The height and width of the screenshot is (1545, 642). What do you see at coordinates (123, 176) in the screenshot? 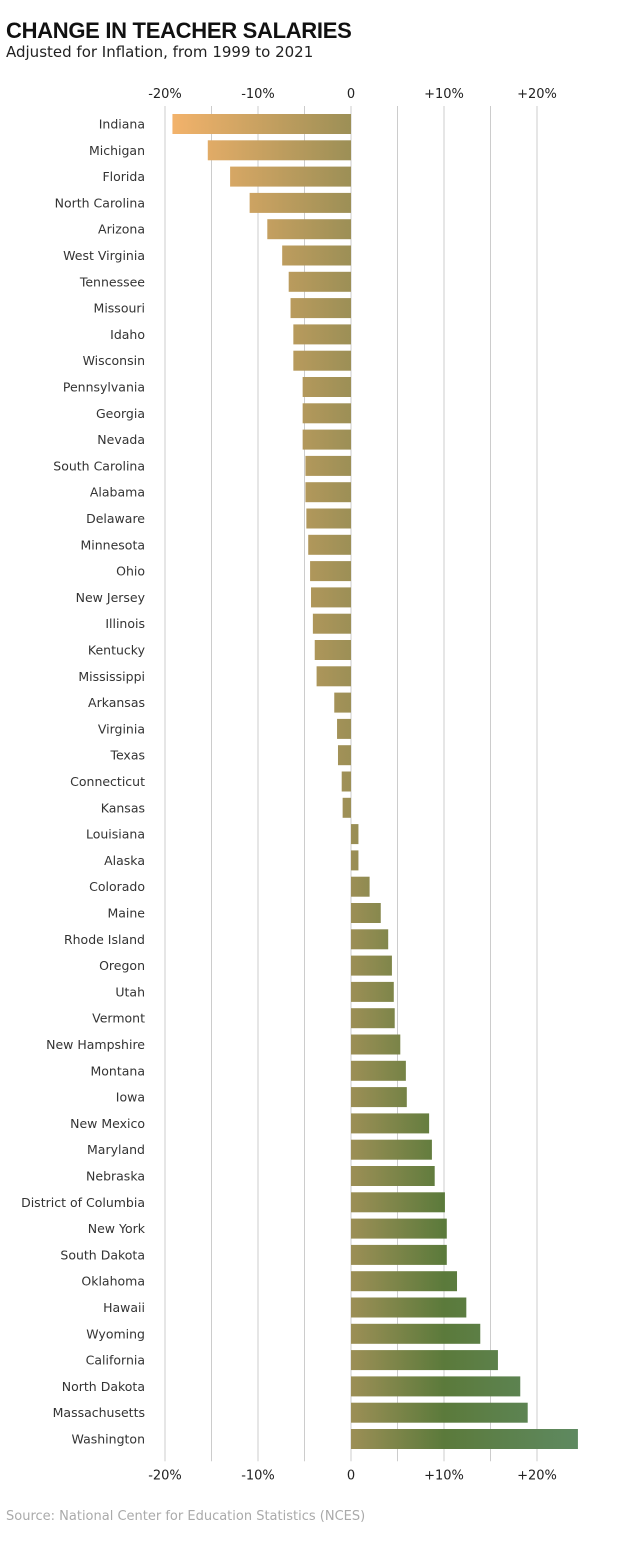
I see `category-label: Florida` at bounding box center [123, 176].